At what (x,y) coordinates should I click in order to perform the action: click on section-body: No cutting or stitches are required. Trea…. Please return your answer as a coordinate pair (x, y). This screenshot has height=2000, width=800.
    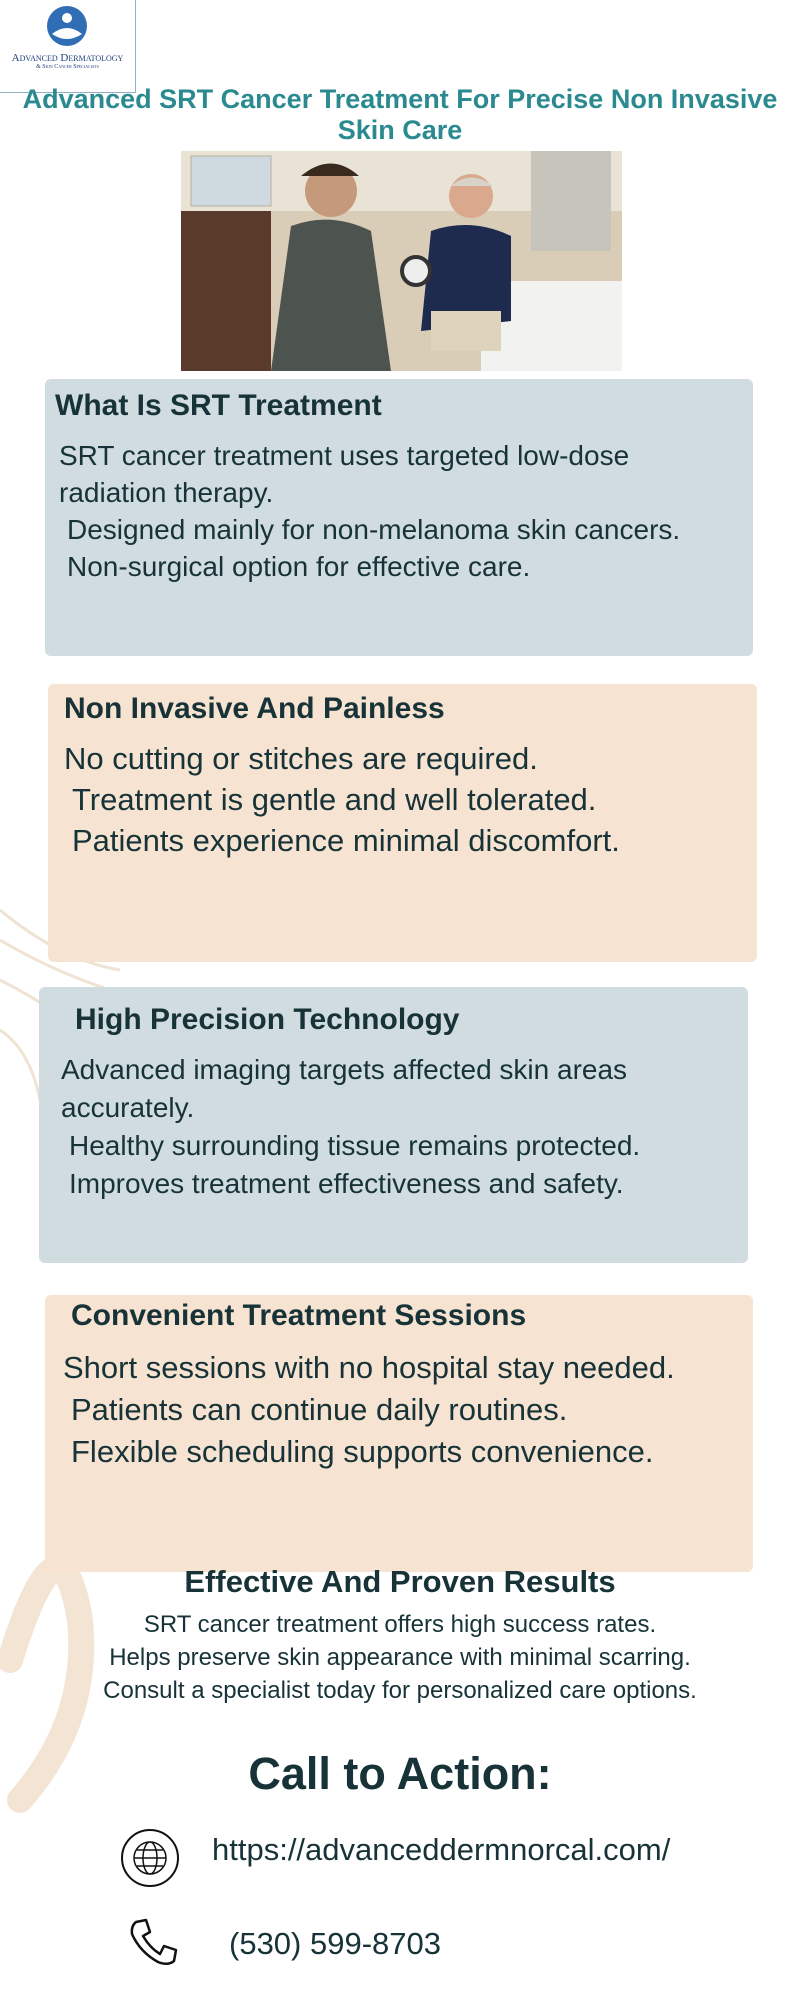
    Looking at the image, I should click on (402, 799).